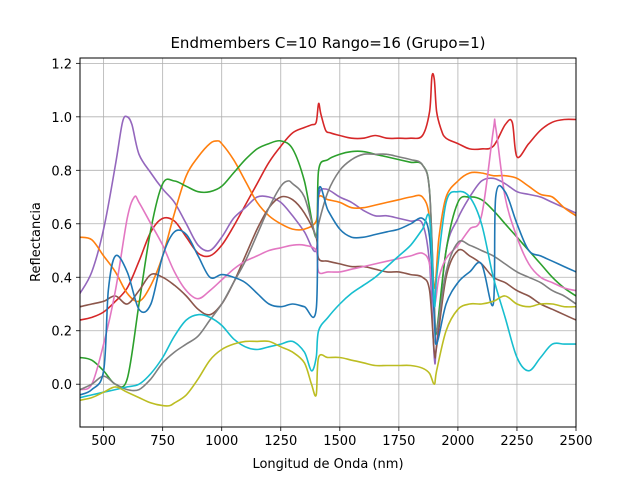 The image size is (640, 480). I want to click on x-tick-label: 1750, so click(398, 441).